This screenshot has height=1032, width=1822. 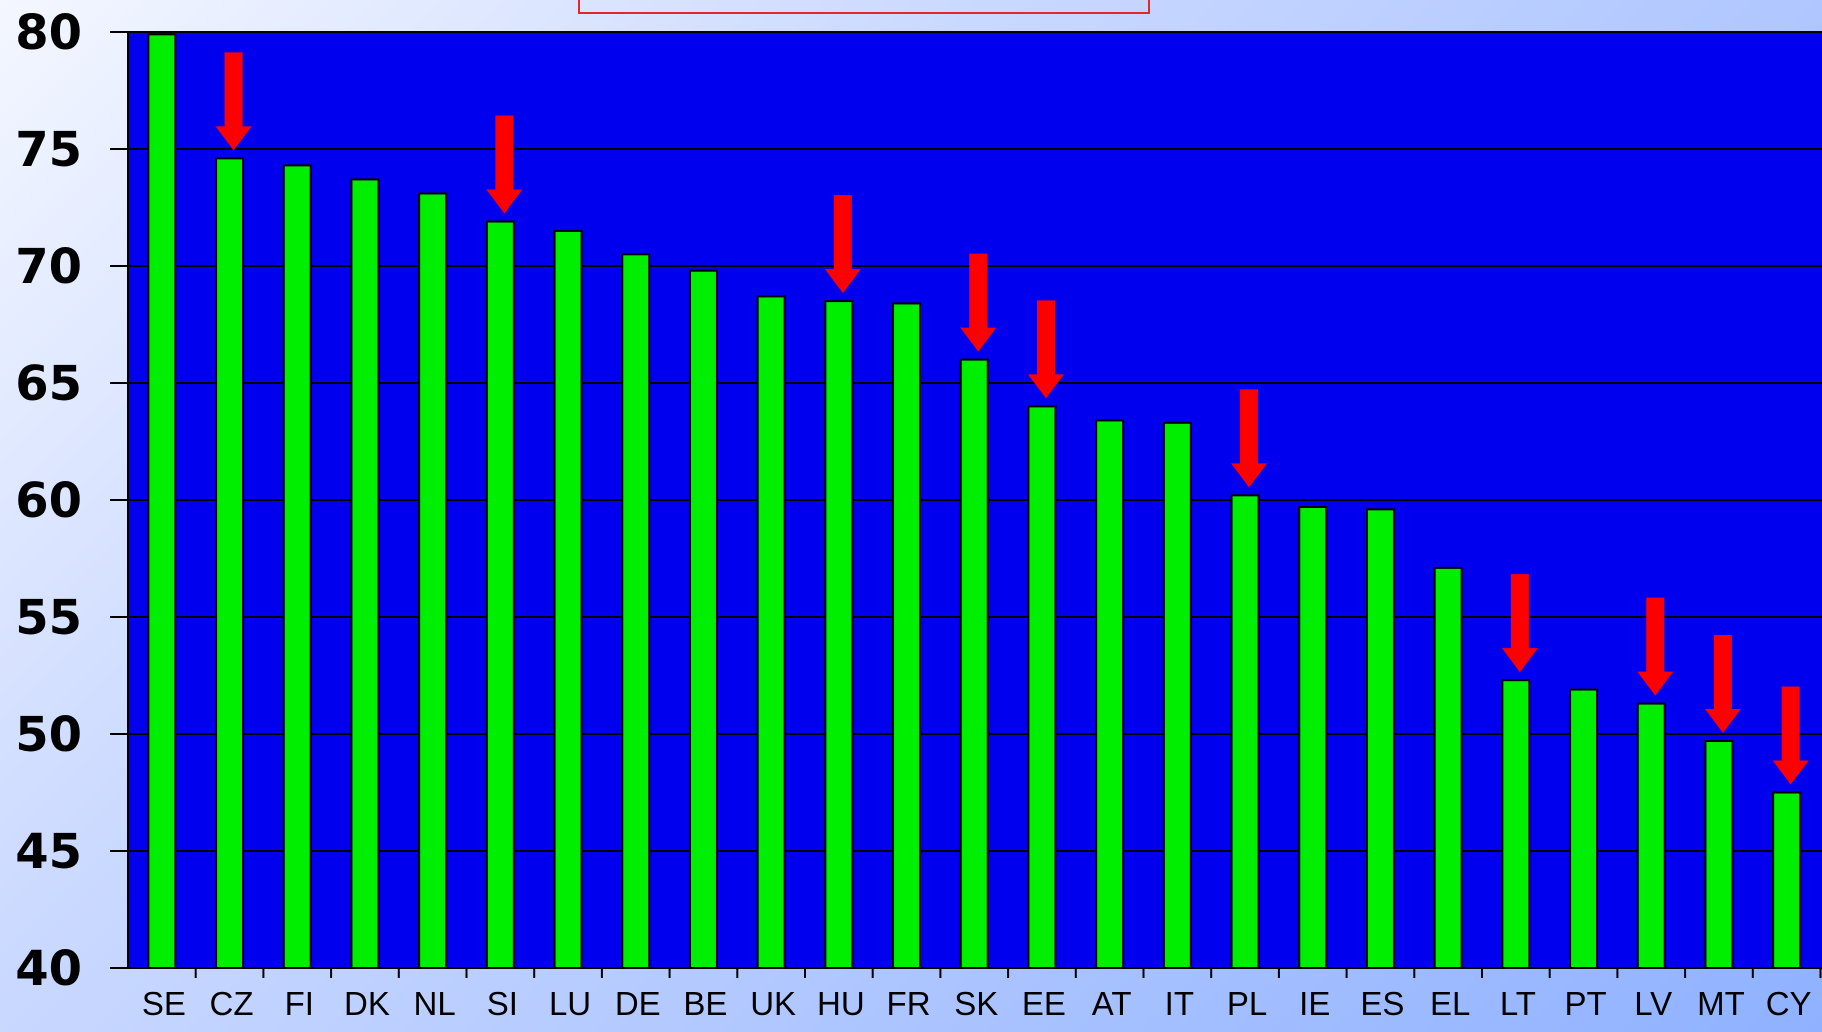 What do you see at coordinates (1247, 1003) in the screenshot?
I see `x-tick-label: PL` at bounding box center [1247, 1003].